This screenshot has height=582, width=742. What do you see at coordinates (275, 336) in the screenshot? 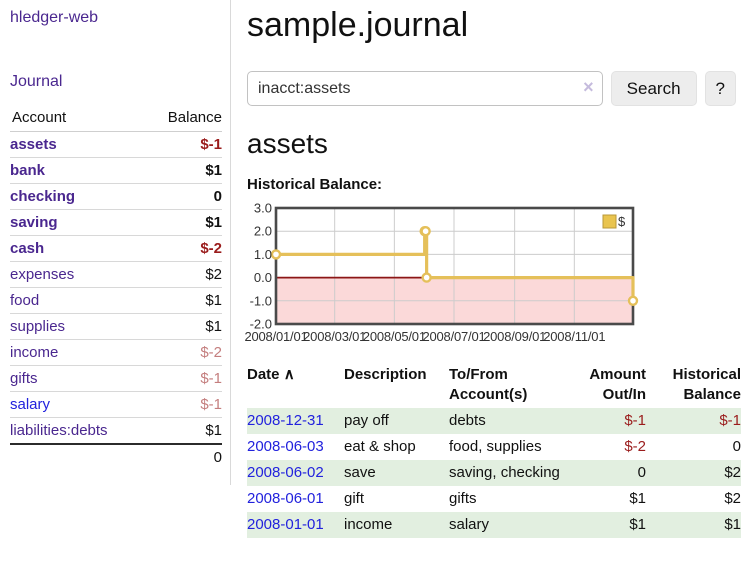
I see `svg-text: 2008/01/01` at bounding box center [275, 336].